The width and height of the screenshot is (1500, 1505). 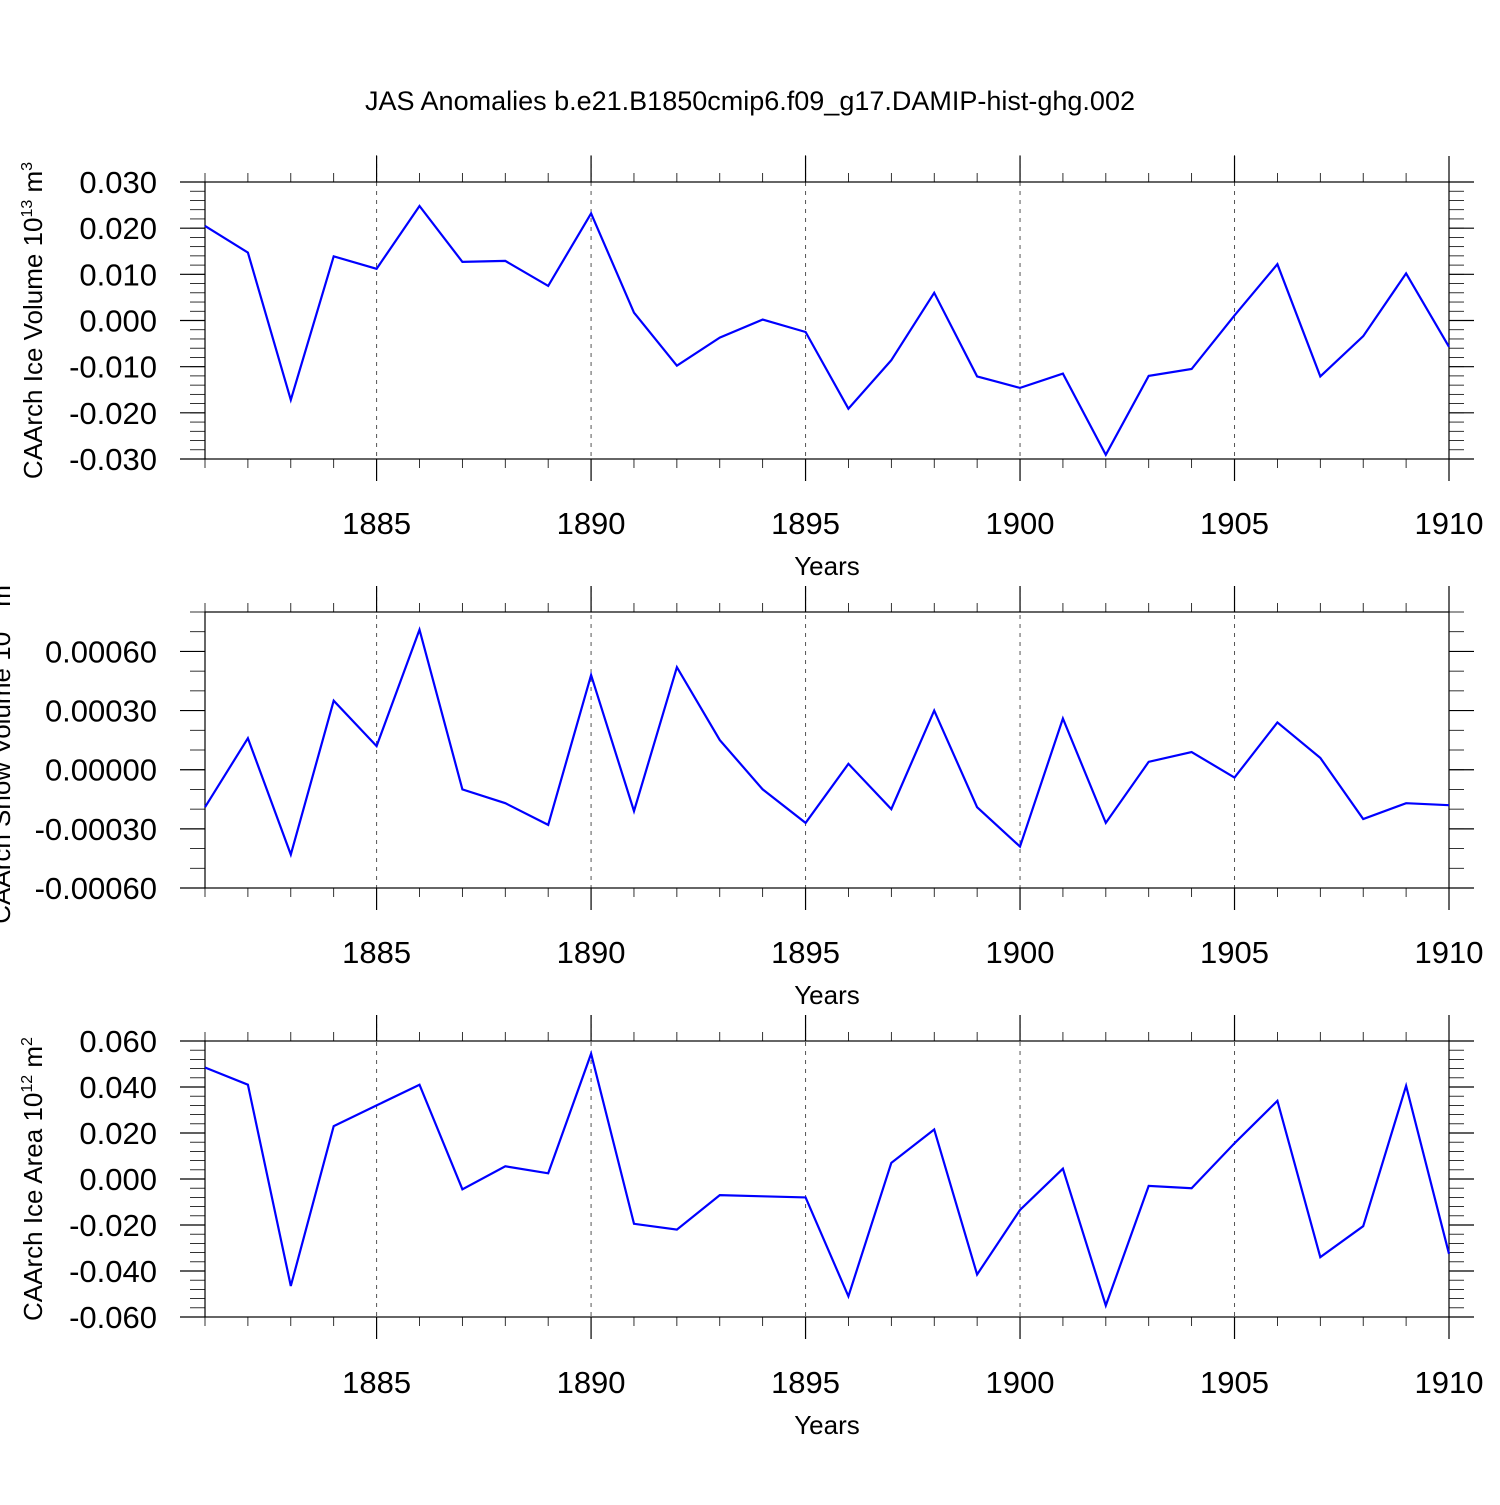 I want to click on y-tick-label: -0.040, so click(x=113, y=1271).